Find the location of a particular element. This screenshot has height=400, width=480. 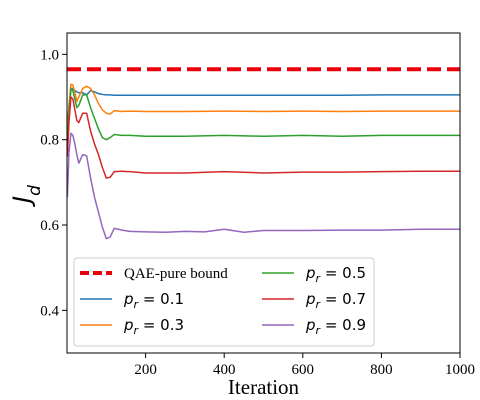

legend-box is located at coordinates (224, 302).